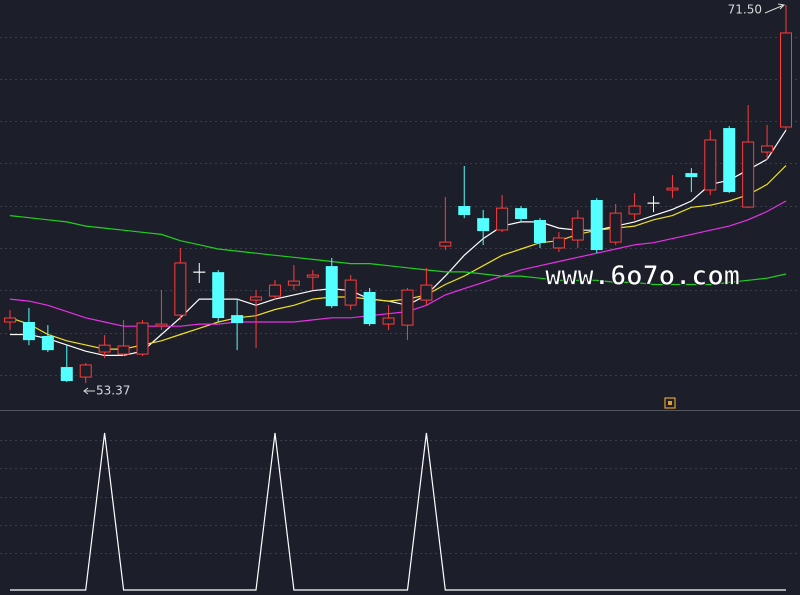 The width and height of the screenshot is (800, 595). Describe the element at coordinates (113, 391) in the screenshot. I see `min-label: 53.37` at that location.